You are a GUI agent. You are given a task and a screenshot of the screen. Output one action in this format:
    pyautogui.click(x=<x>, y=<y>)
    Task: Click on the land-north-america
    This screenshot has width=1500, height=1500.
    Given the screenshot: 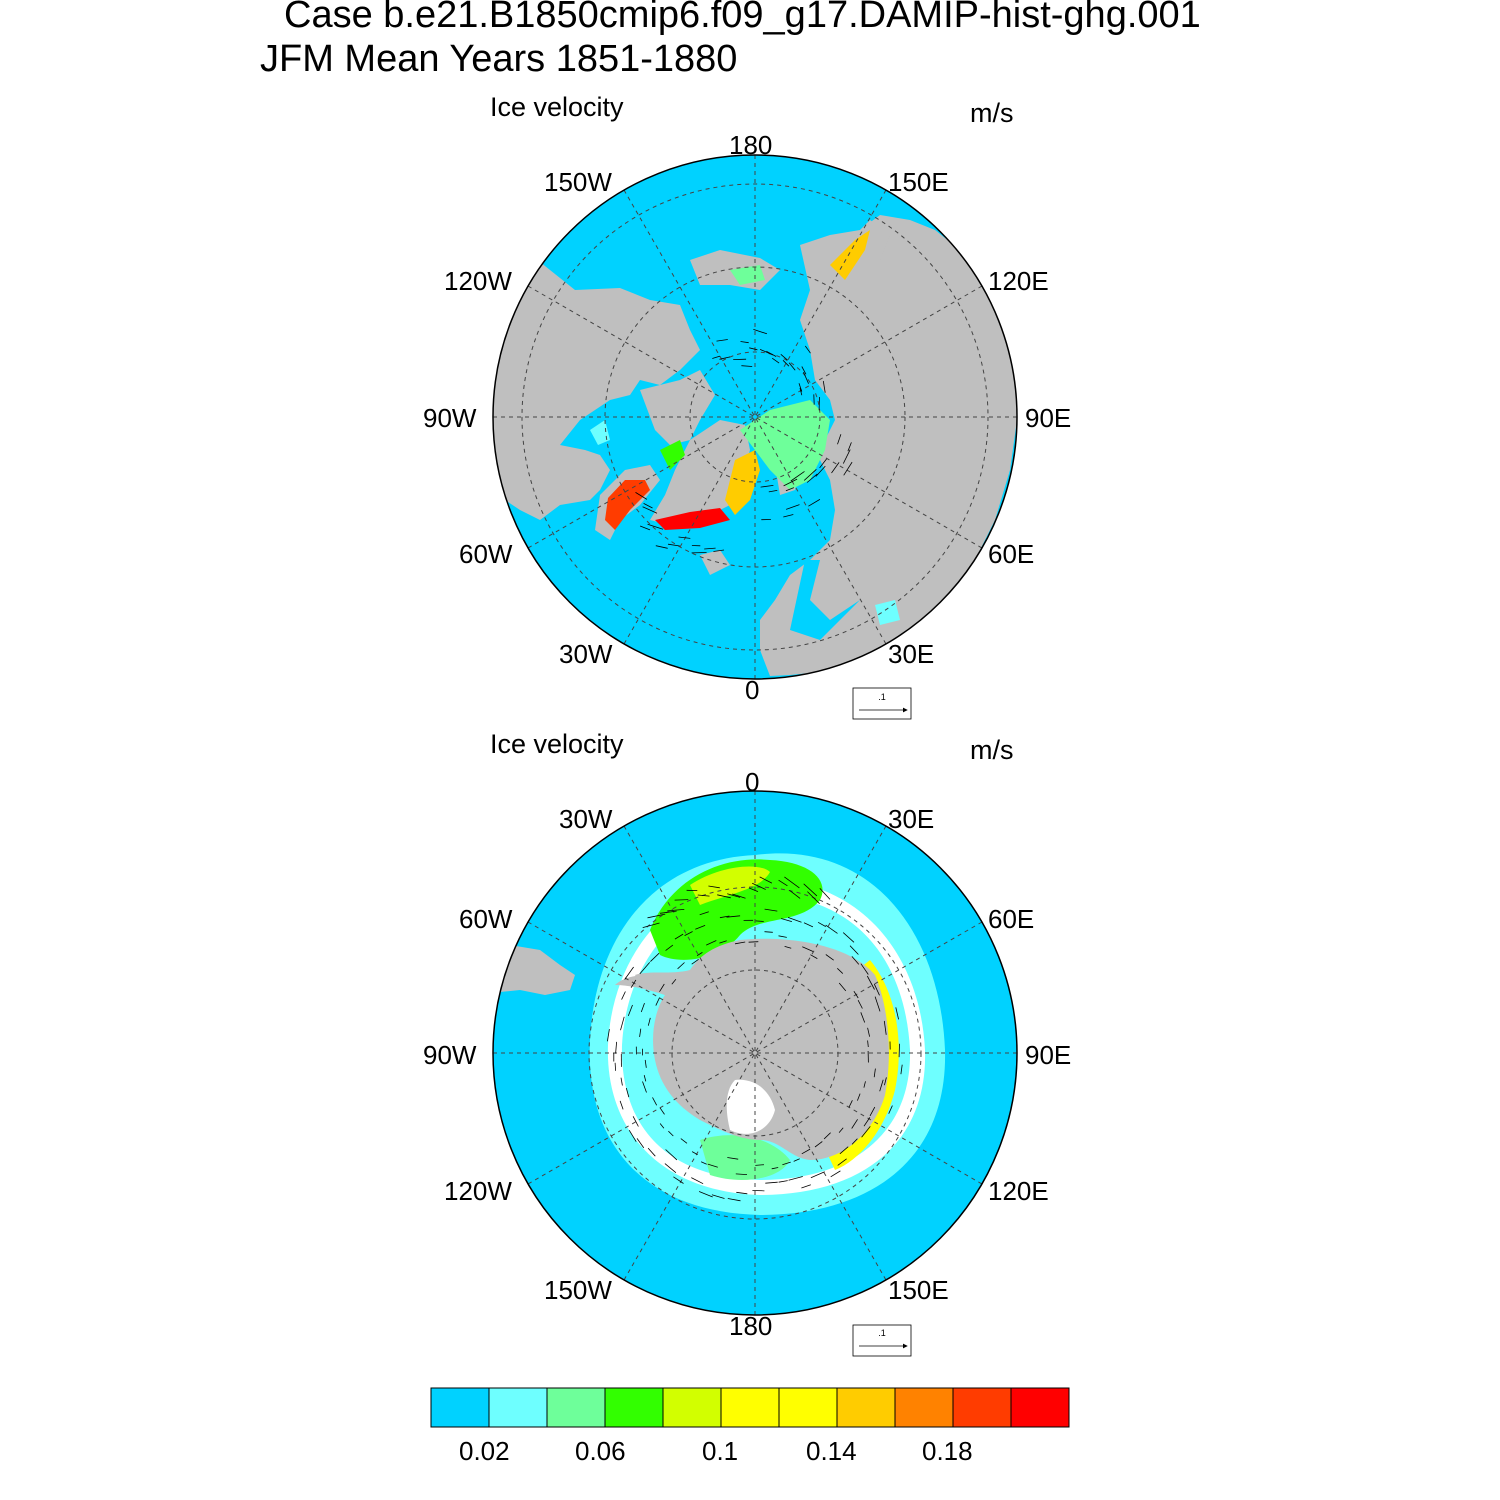 What is the action you would take?
    pyautogui.click(x=596, y=391)
    